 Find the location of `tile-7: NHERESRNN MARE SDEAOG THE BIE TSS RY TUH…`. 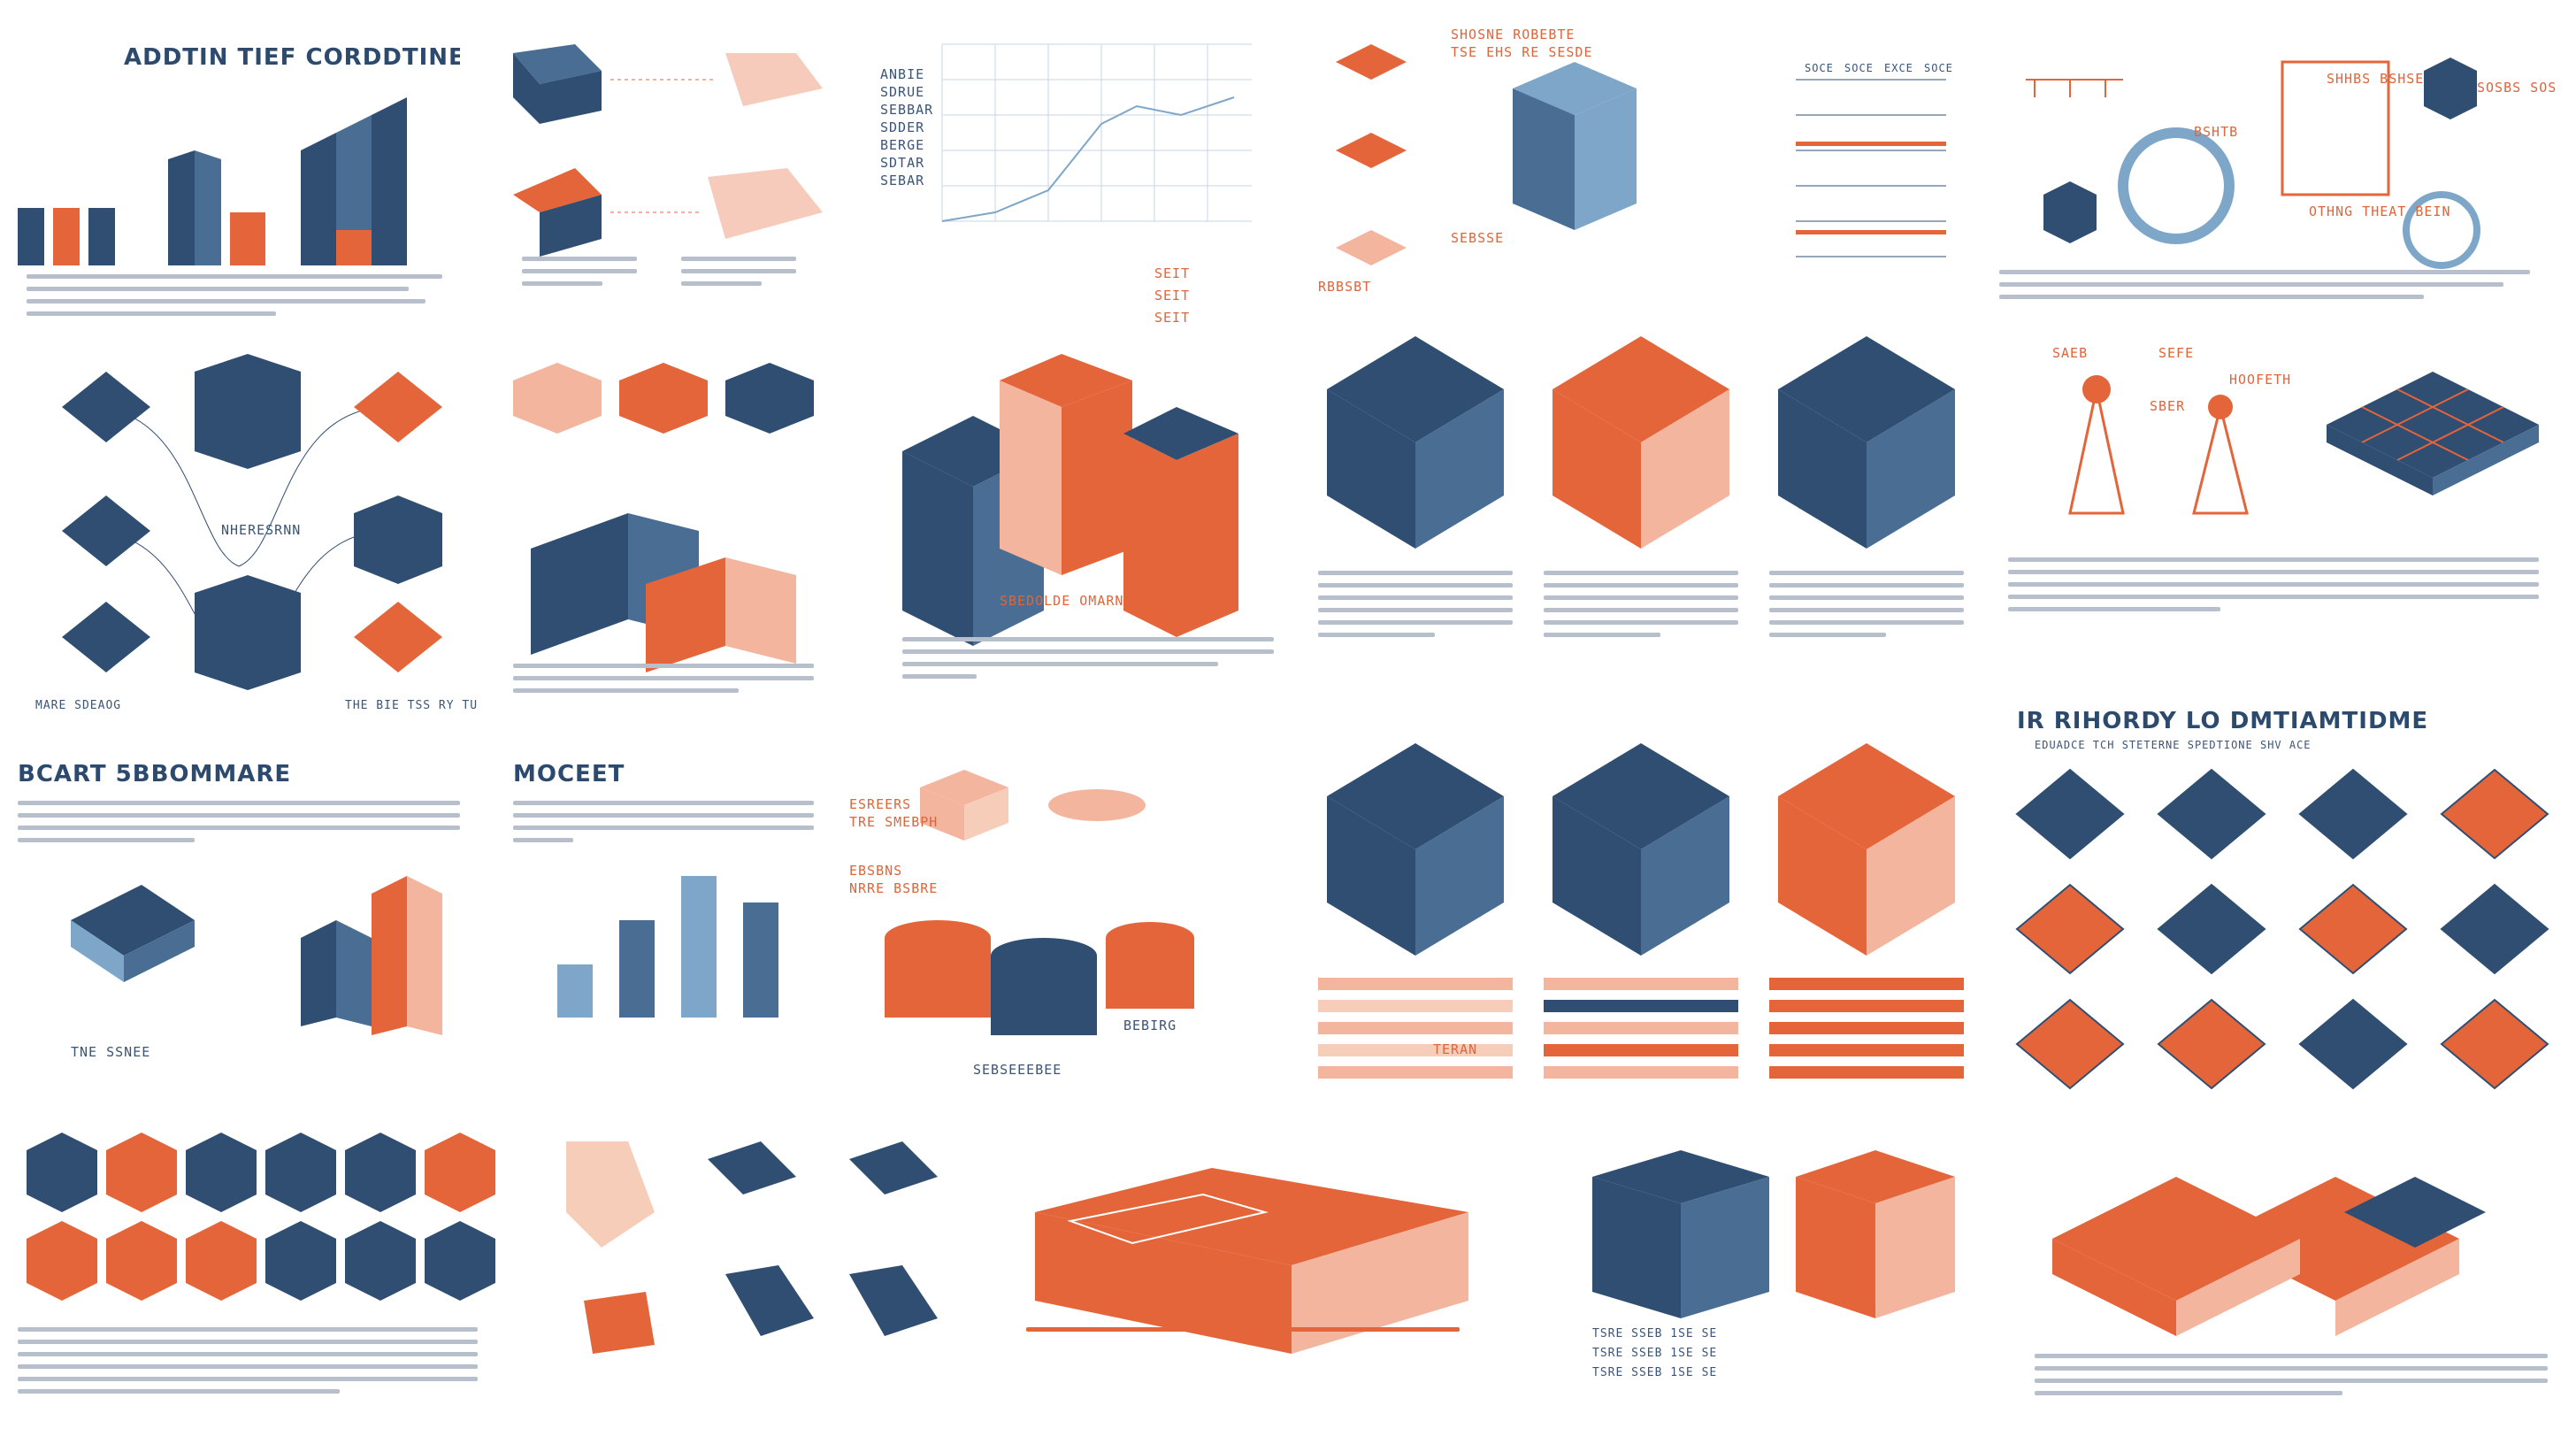

tile-7: NHERESRNN MARE SDEAOG THE BIE TSS RY TUH… is located at coordinates (248, 540).